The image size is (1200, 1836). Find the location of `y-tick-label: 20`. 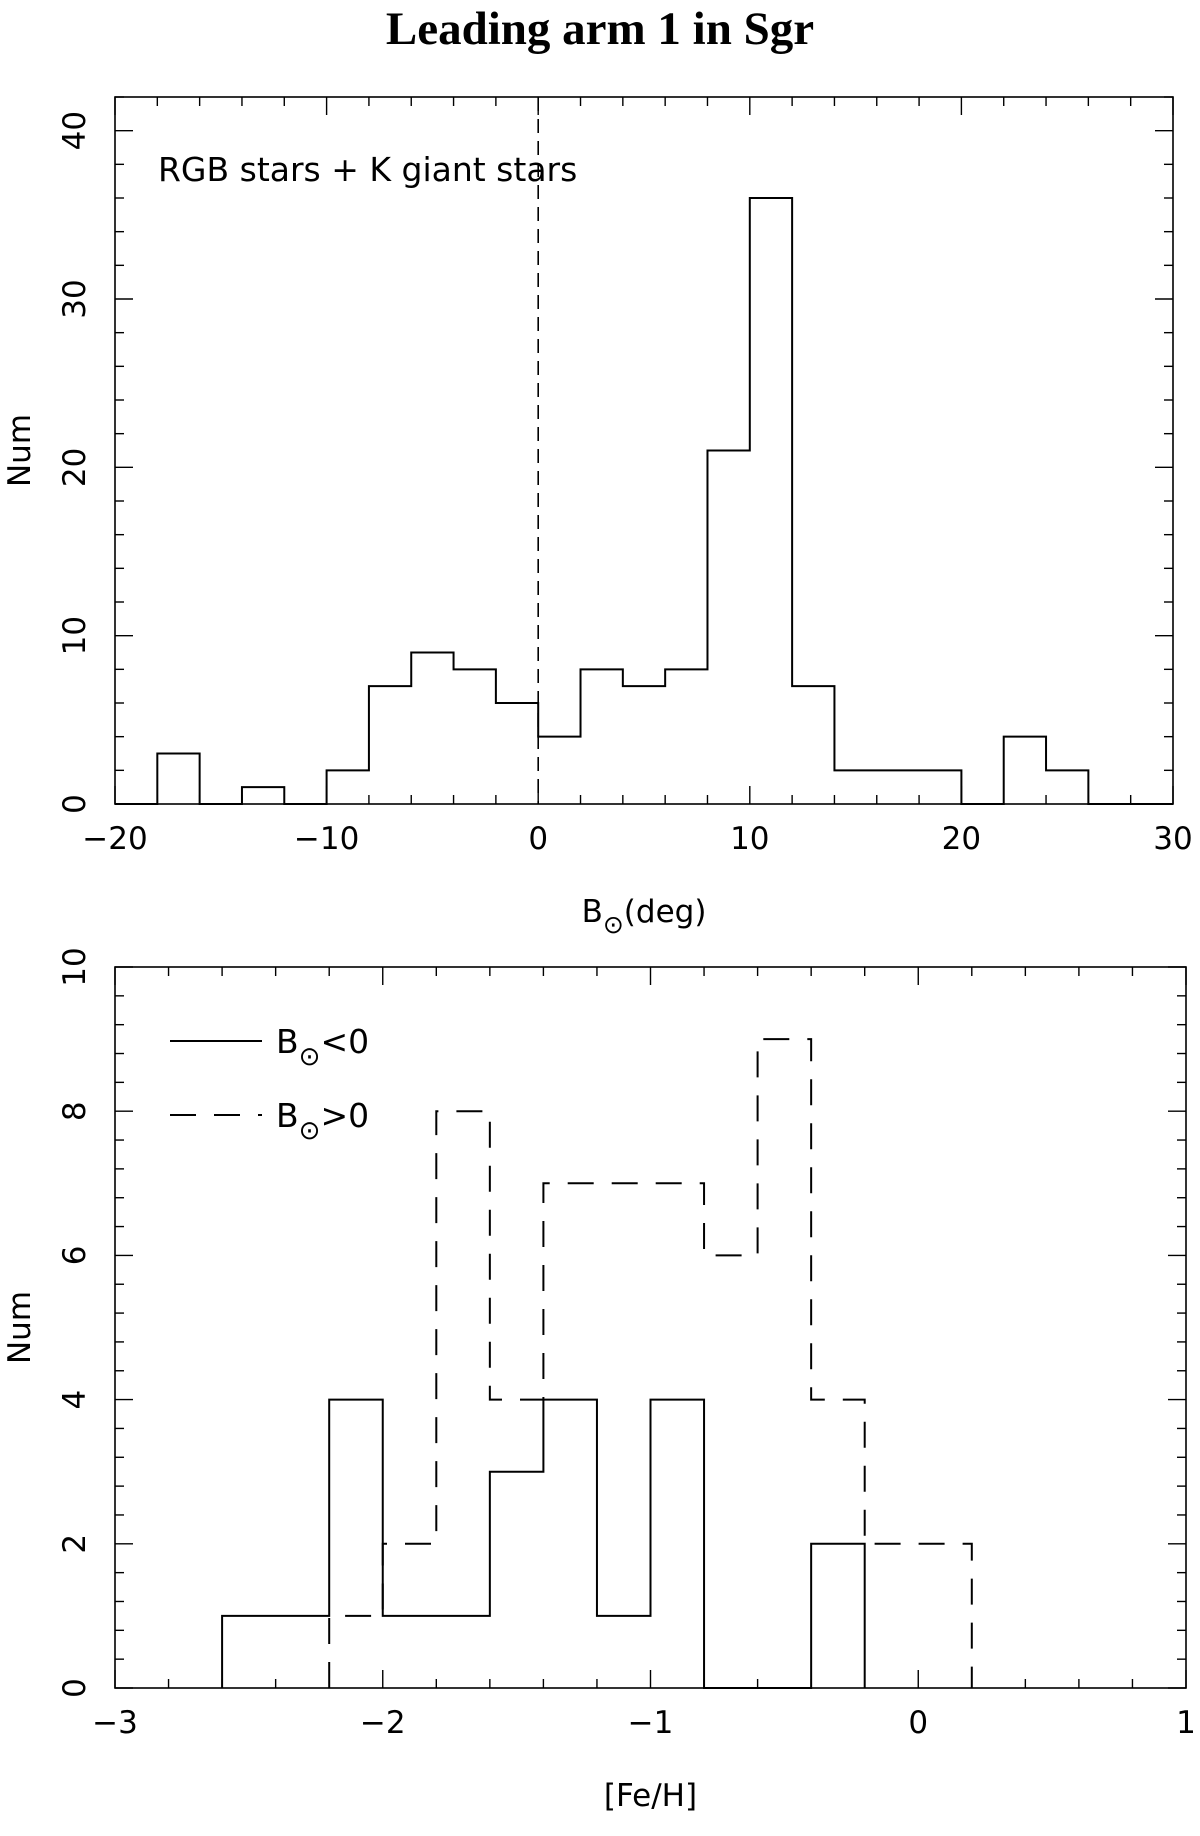

y-tick-label: 20 is located at coordinates (75, 467).